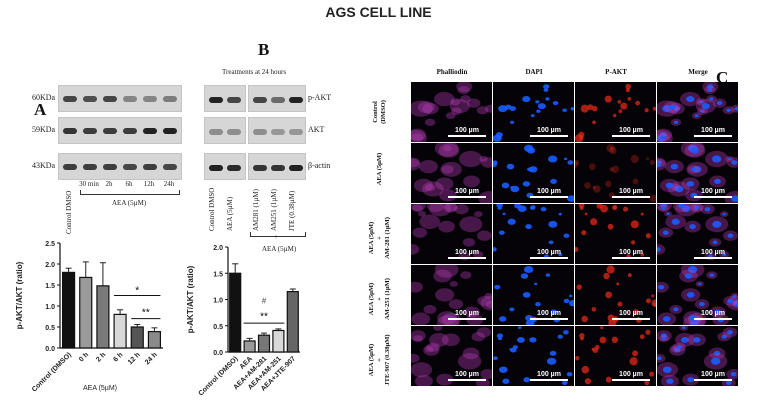  I want to click on blot-strip, so click(225, 130).